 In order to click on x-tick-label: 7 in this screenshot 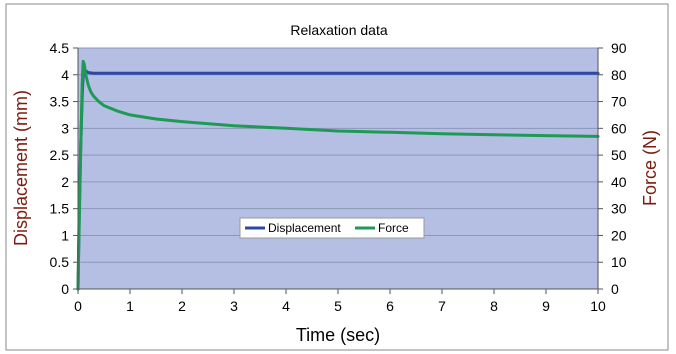, I will do `click(442, 306)`.